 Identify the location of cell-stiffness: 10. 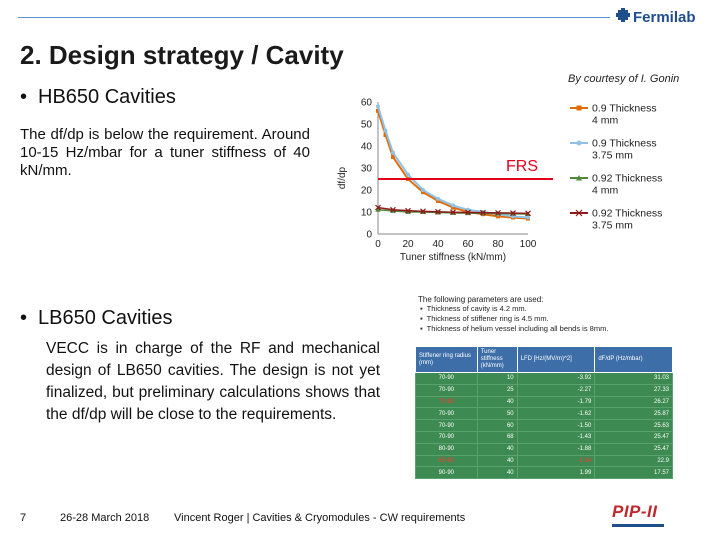
(497, 378).